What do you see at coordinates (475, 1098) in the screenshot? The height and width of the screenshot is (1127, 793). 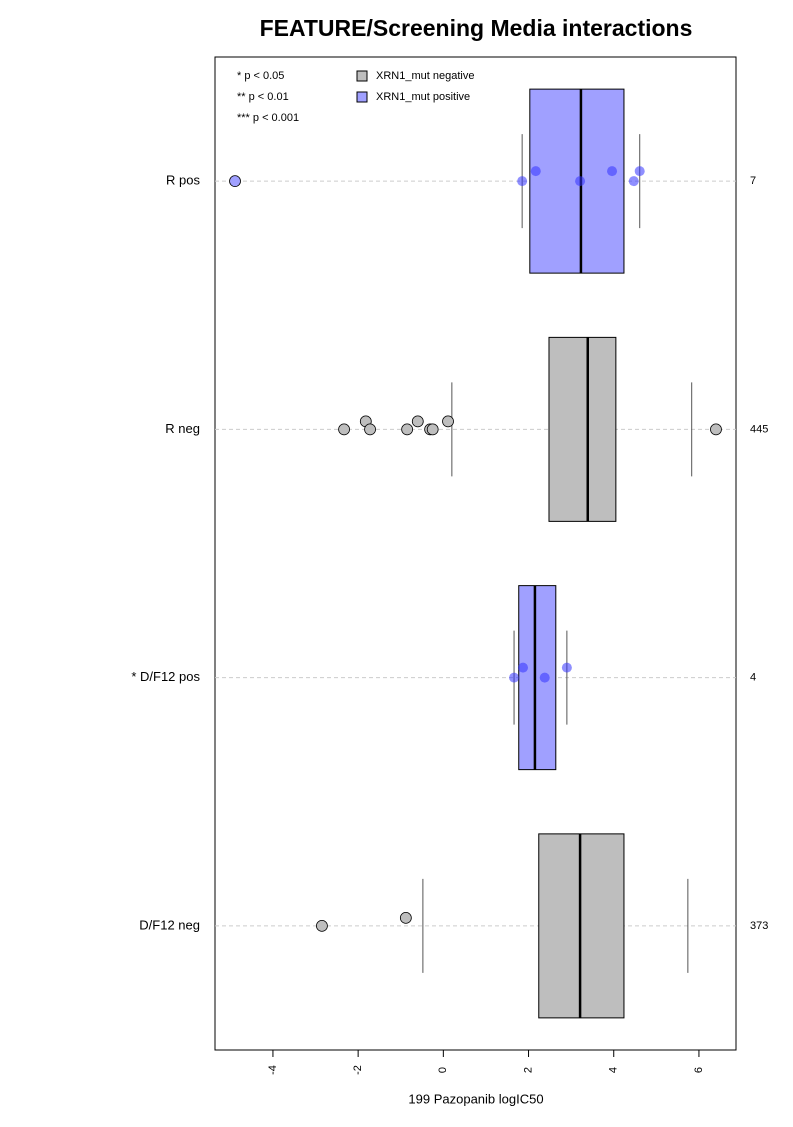 I see `x-axis-label: 199 Pazopanib logIC50` at bounding box center [475, 1098].